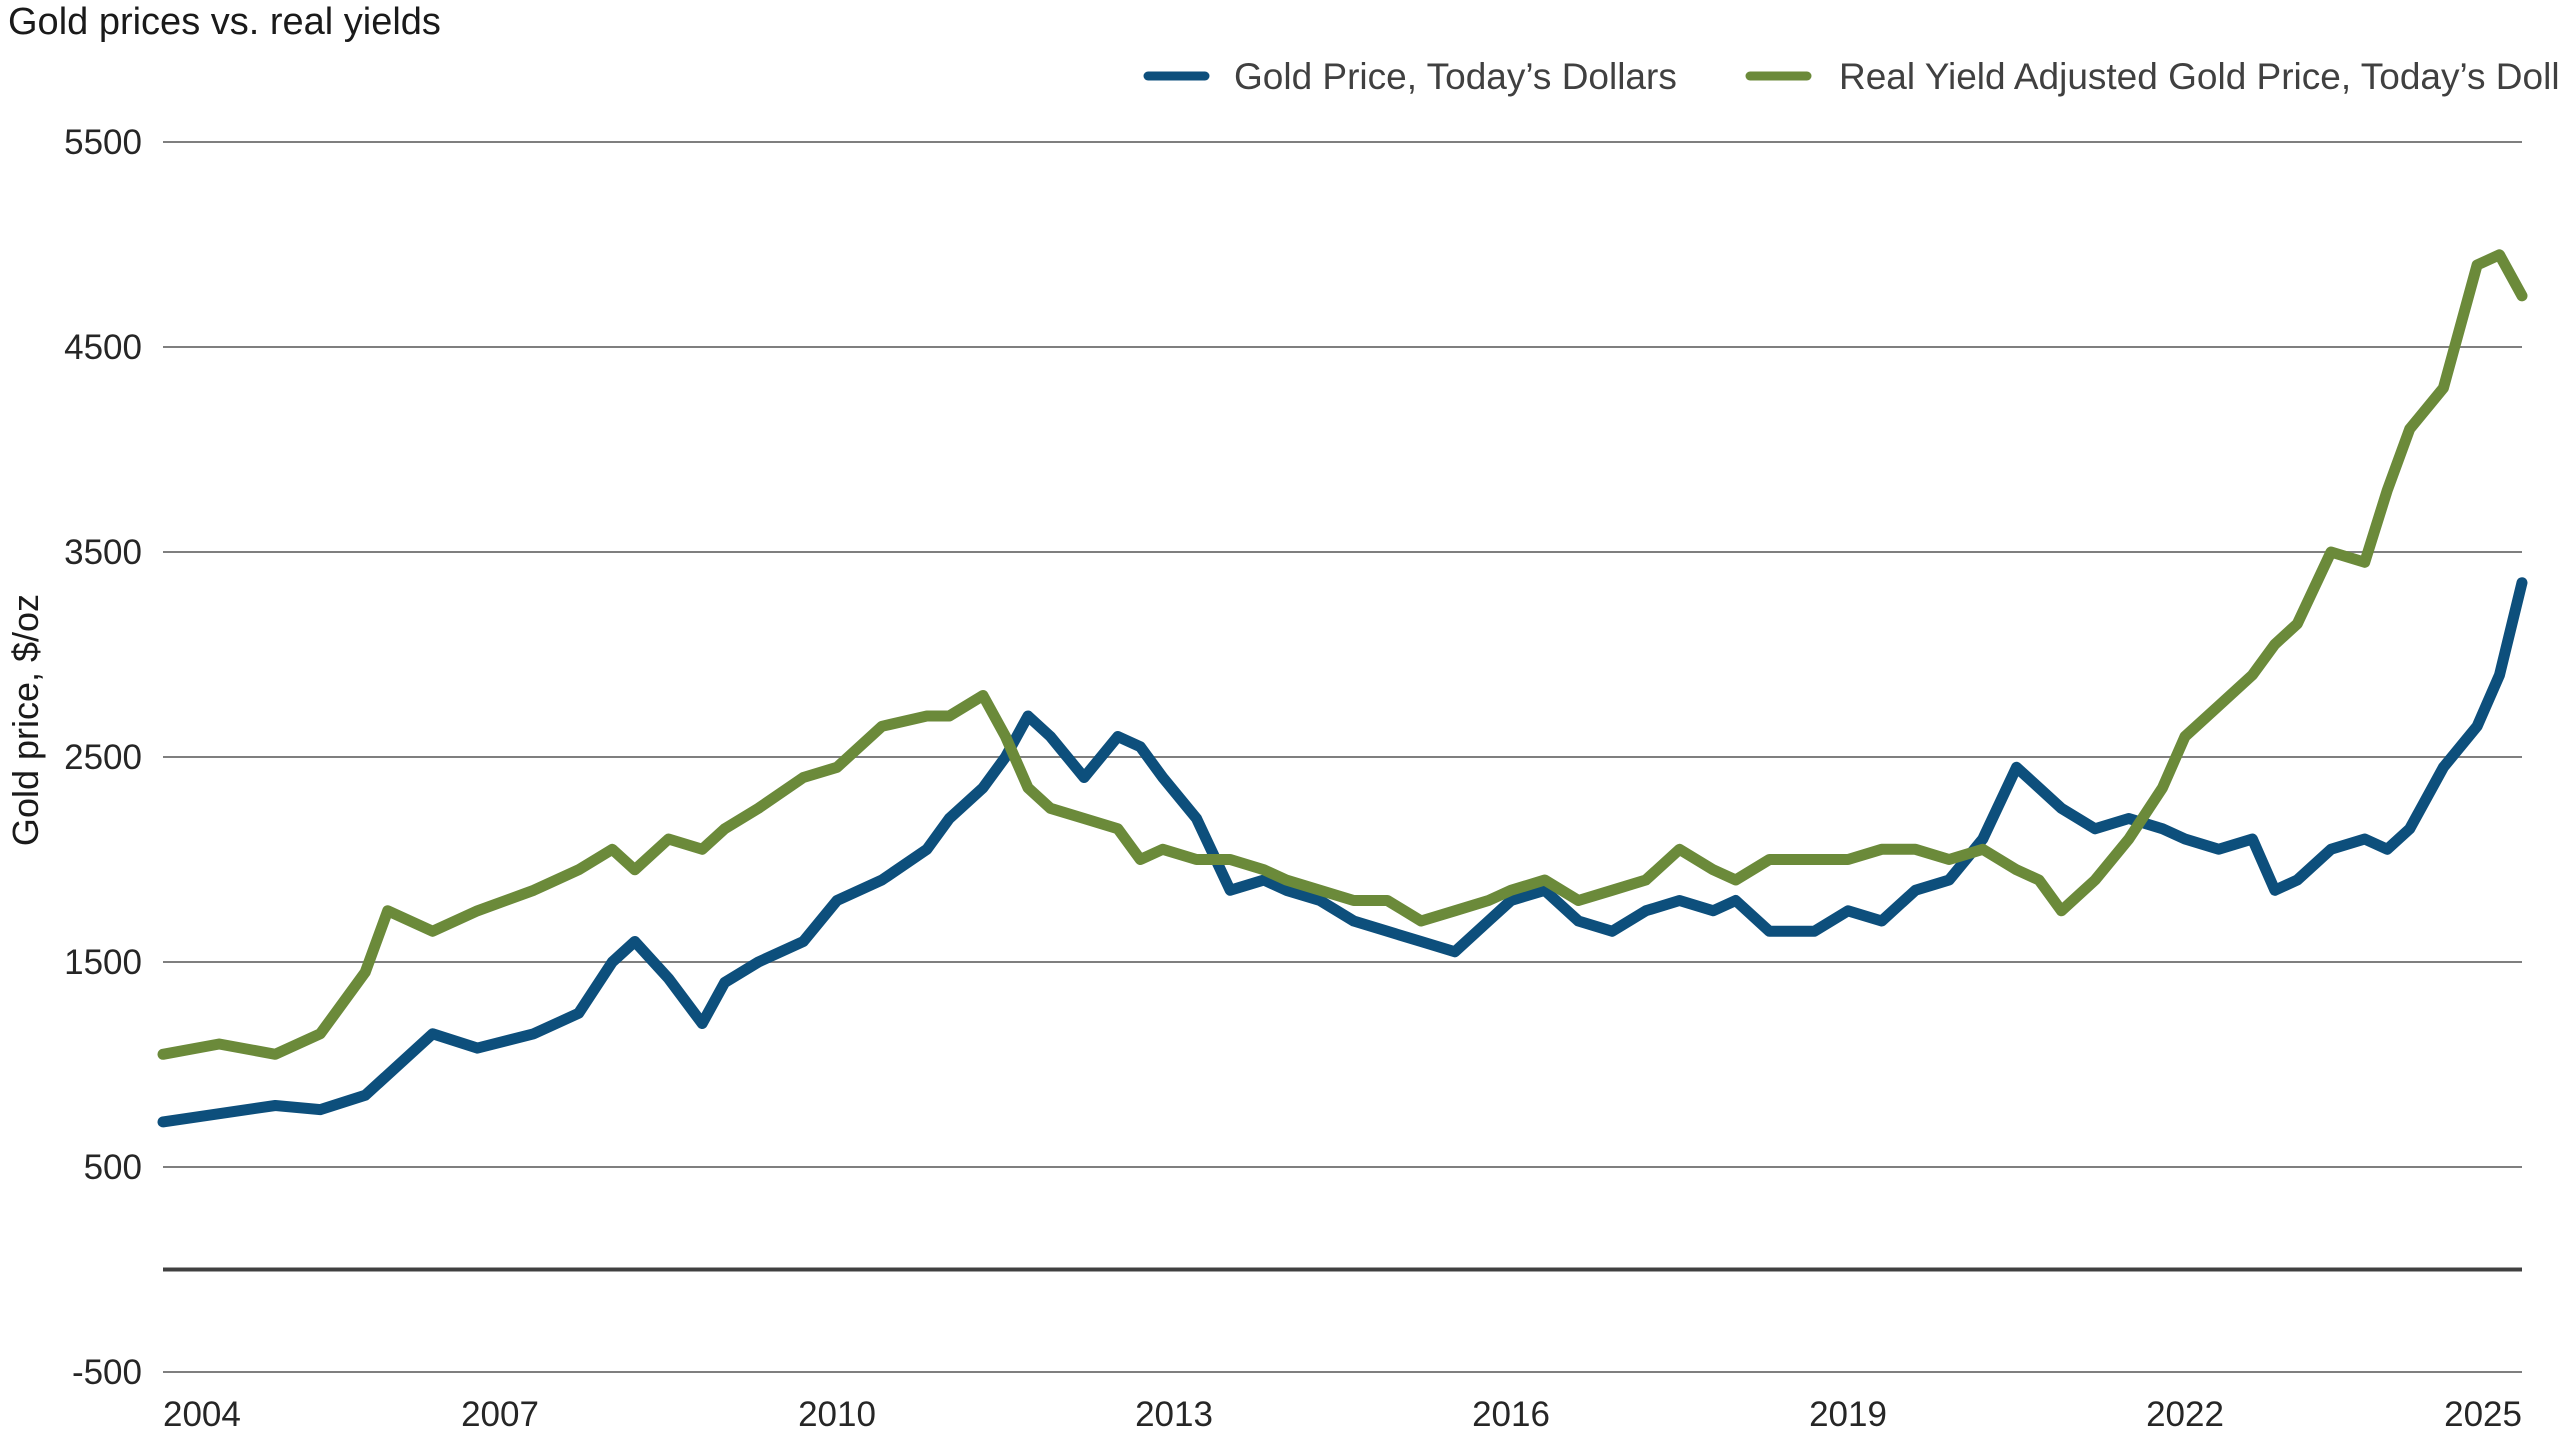  I want to click on y-tick-label: 3500, so click(103, 552).